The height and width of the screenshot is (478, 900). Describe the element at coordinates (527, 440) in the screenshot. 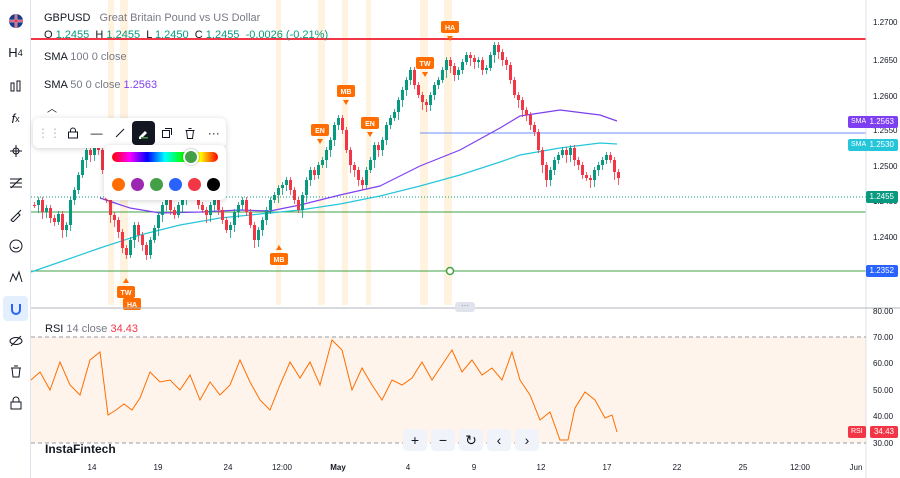

I see `scroll-right-button: ›` at that location.